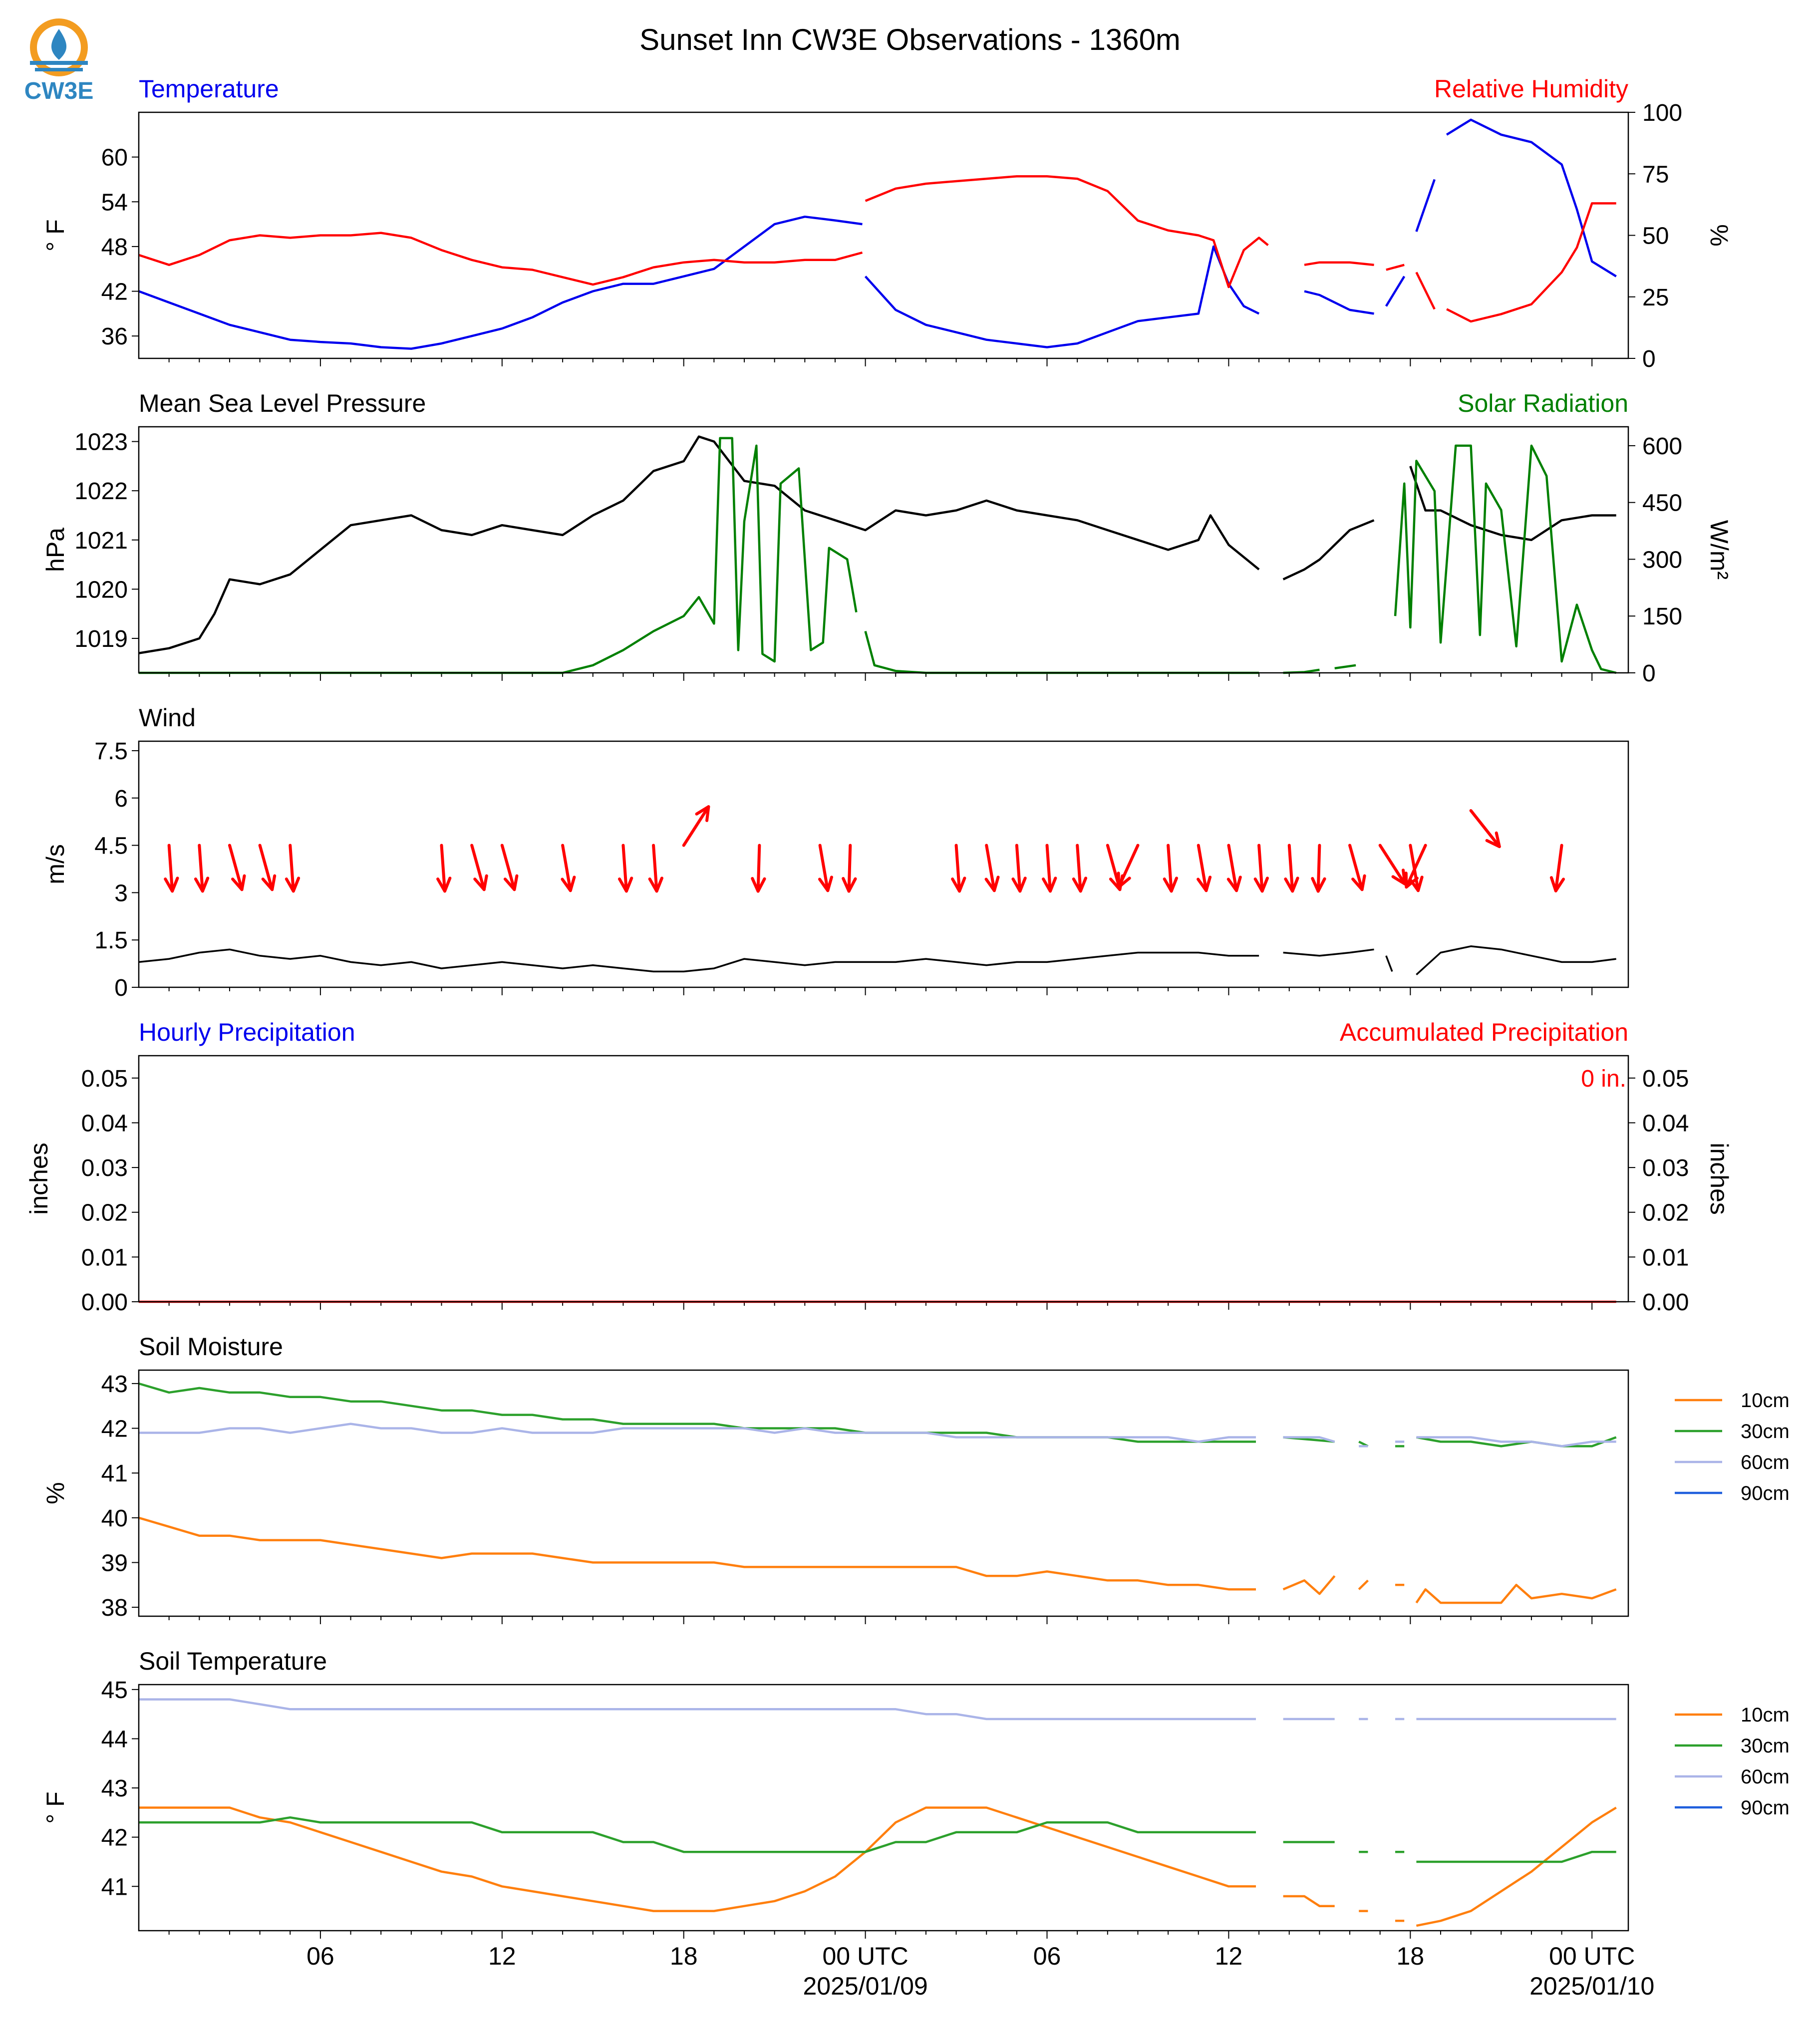 This screenshot has width=1820, height=2028. What do you see at coordinates (114, 1838) in the screenshot?
I see `y-tick-label: 42` at bounding box center [114, 1838].